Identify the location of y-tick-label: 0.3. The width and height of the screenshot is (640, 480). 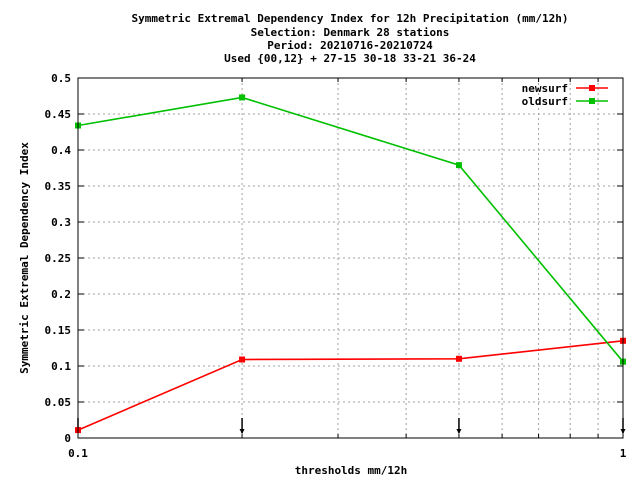
(61, 222).